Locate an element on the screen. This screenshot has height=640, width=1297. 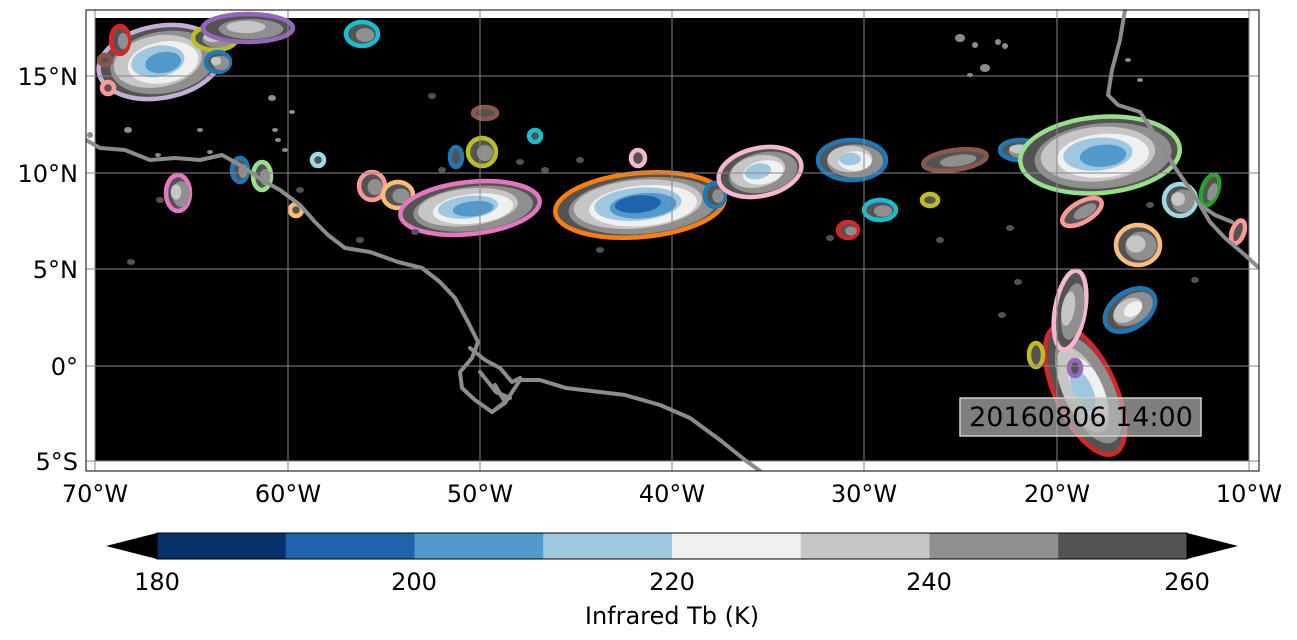
y-tick-label: 5°S is located at coordinates (56, 462).